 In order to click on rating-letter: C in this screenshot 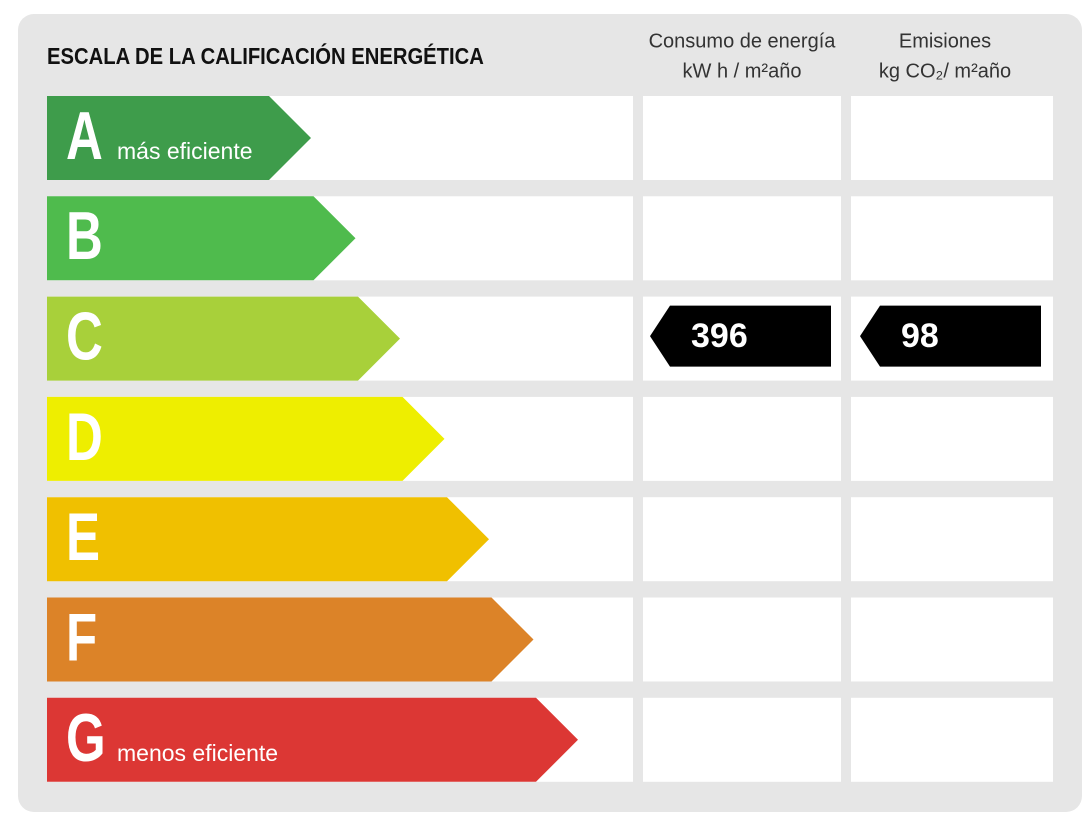, I will do `click(84, 336)`.